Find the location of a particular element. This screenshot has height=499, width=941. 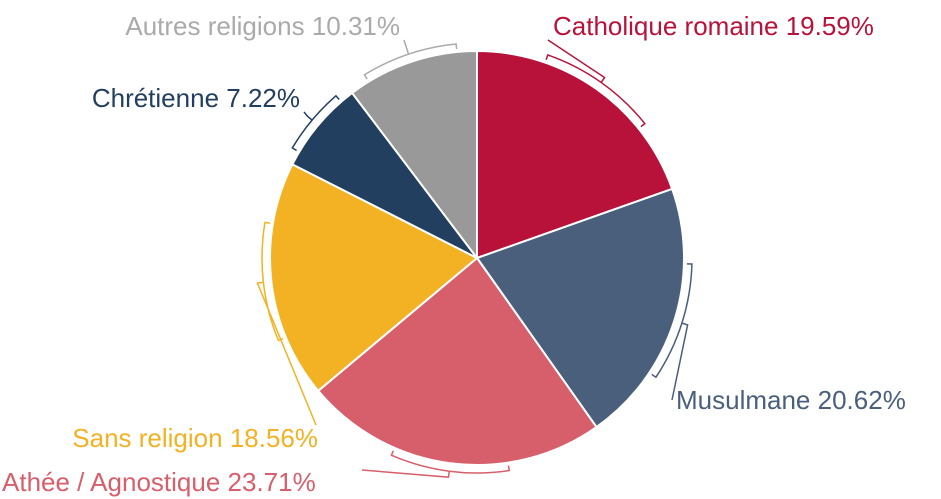

slice-label: Sans religion 18.56% is located at coordinates (195, 438).